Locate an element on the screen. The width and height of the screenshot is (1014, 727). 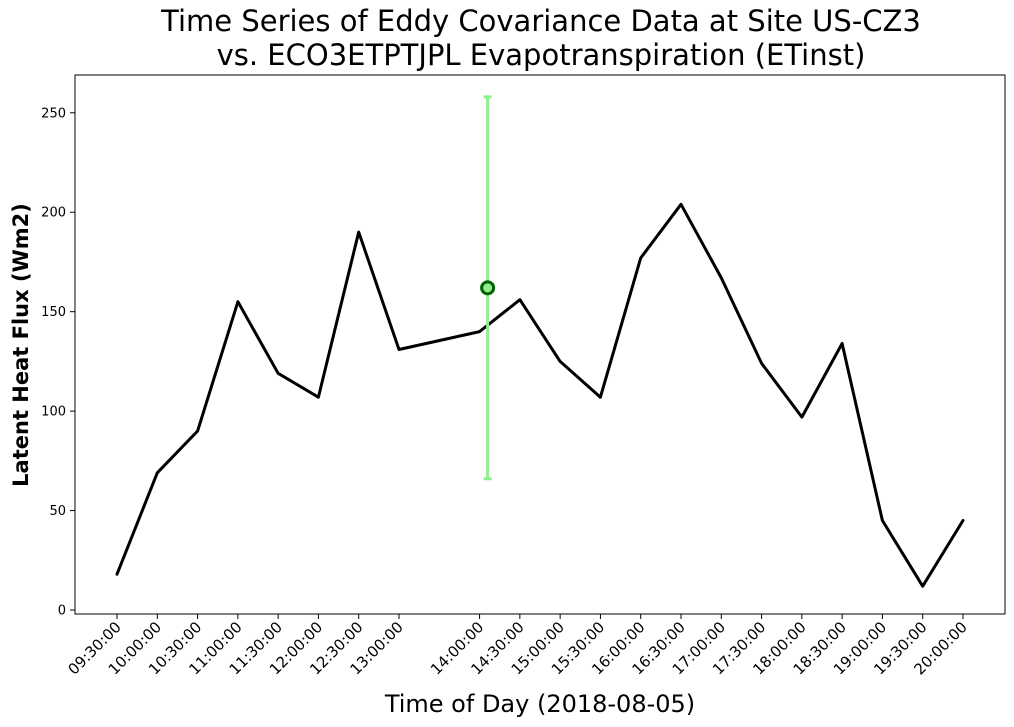
y-axis-label: Latent Heat Flux (Wm2) is located at coordinates (21, 345).